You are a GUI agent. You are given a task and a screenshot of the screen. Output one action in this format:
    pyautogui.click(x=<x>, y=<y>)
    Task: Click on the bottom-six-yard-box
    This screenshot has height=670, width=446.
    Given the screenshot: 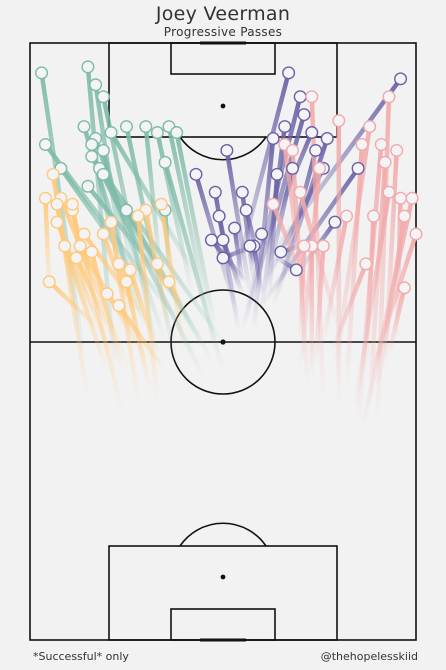 What is the action you would take?
    pyautogui.click(x=223, y=624)
    